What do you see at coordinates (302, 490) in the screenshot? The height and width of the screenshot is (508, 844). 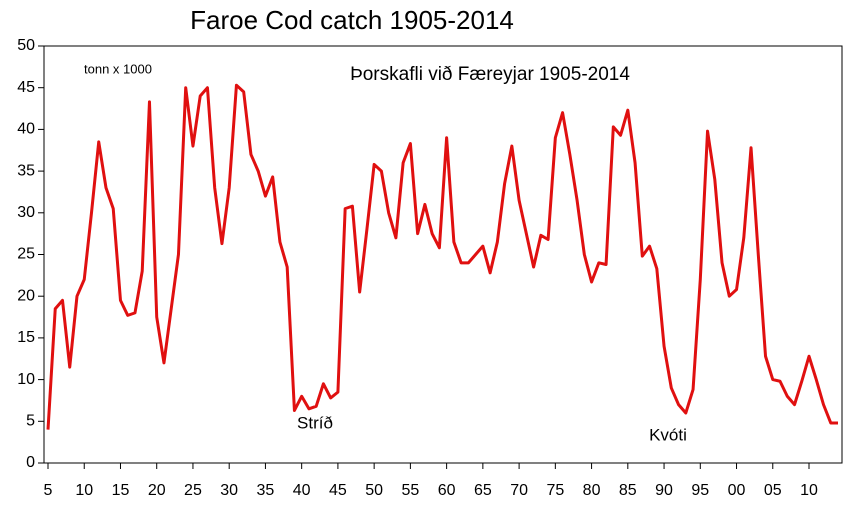 I see `x-tick-label: 40` at bounding box center [302, 490].